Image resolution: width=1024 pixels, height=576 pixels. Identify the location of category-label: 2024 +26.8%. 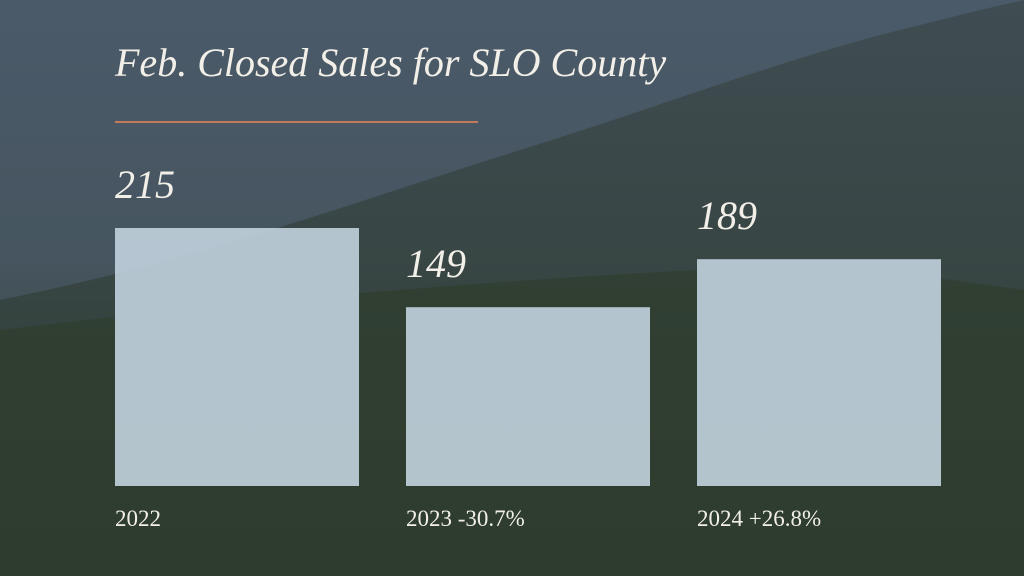
(759, 518).